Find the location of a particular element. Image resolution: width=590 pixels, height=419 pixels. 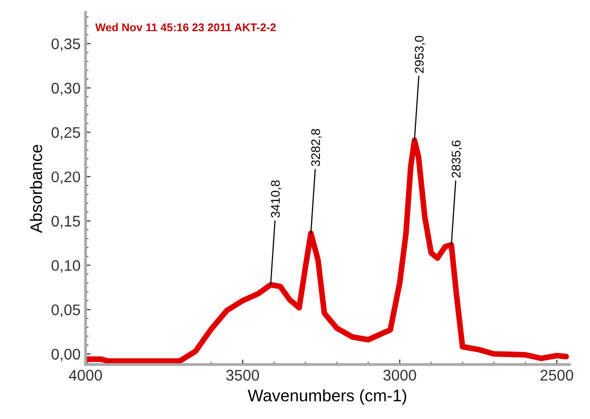

y-axis-title: Absorbance is located at coordinates (36, 188).